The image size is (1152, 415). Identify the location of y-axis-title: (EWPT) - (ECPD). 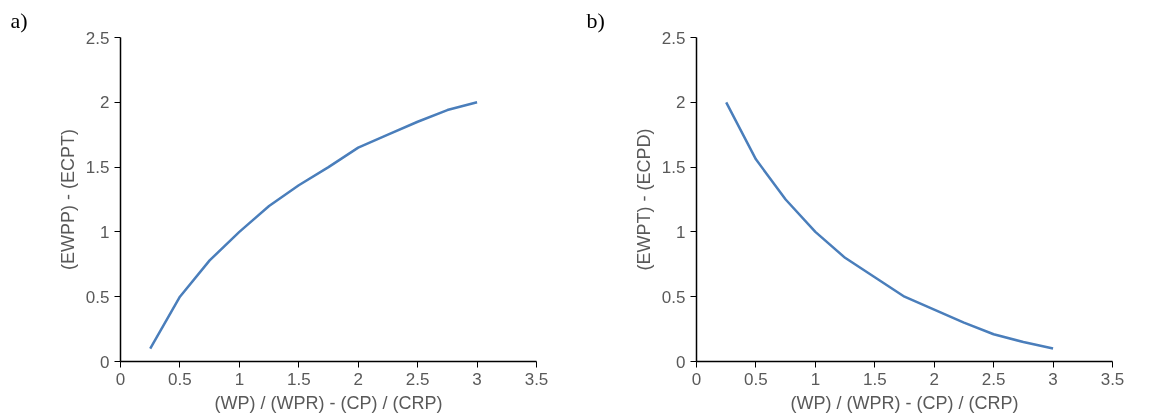
(643, 199).